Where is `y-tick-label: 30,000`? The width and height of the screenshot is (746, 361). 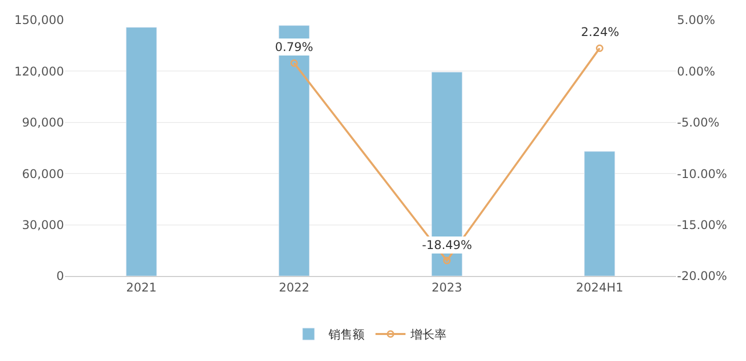
y-tick-label: 30,000 is located at coordinates (43, 225).